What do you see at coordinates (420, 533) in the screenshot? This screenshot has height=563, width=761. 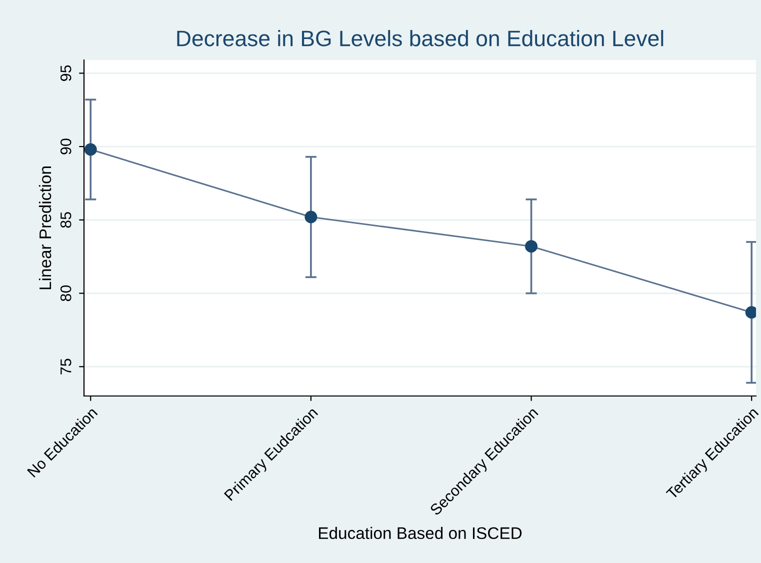 I see `x-axis-title: Education Based on ISCED` at bounding box center [420, 533].